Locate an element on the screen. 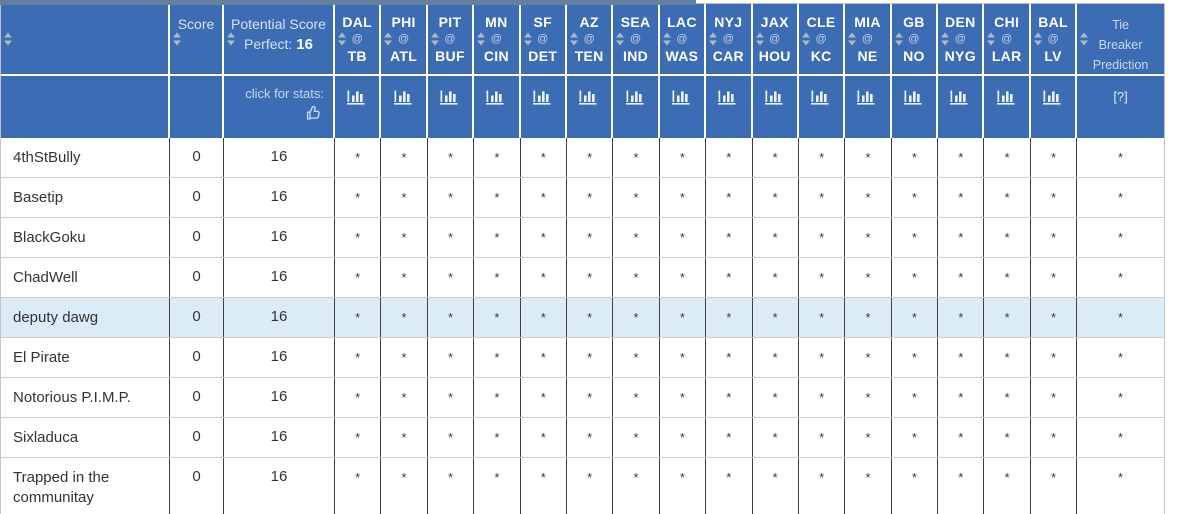  column-header-game-bal-at-lv: BAL @ LV is located at coordinates (1054, 40).